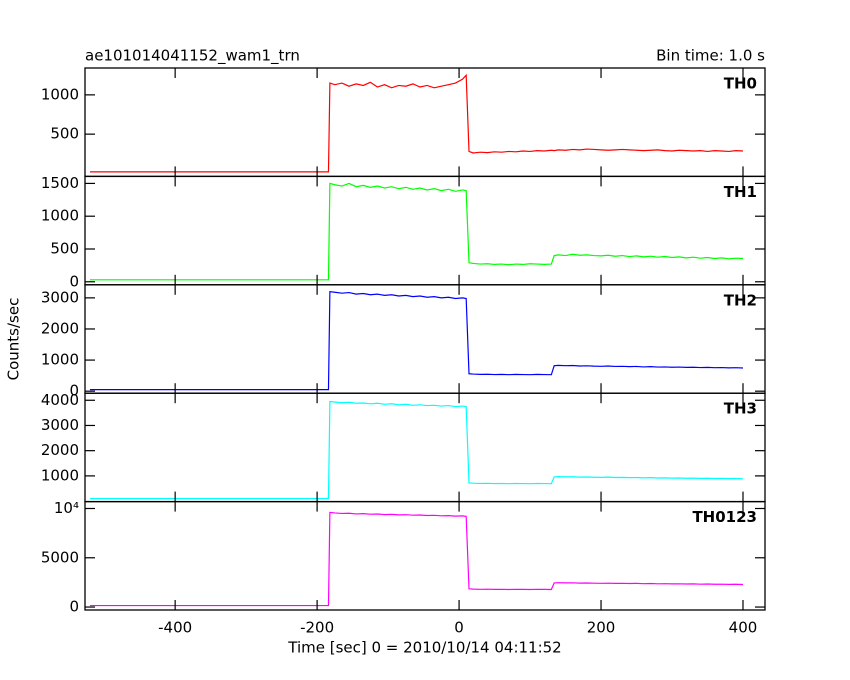 This screenshot has width=850, height=680. I want to click on x-tick-label: 200, so click(601, 628).